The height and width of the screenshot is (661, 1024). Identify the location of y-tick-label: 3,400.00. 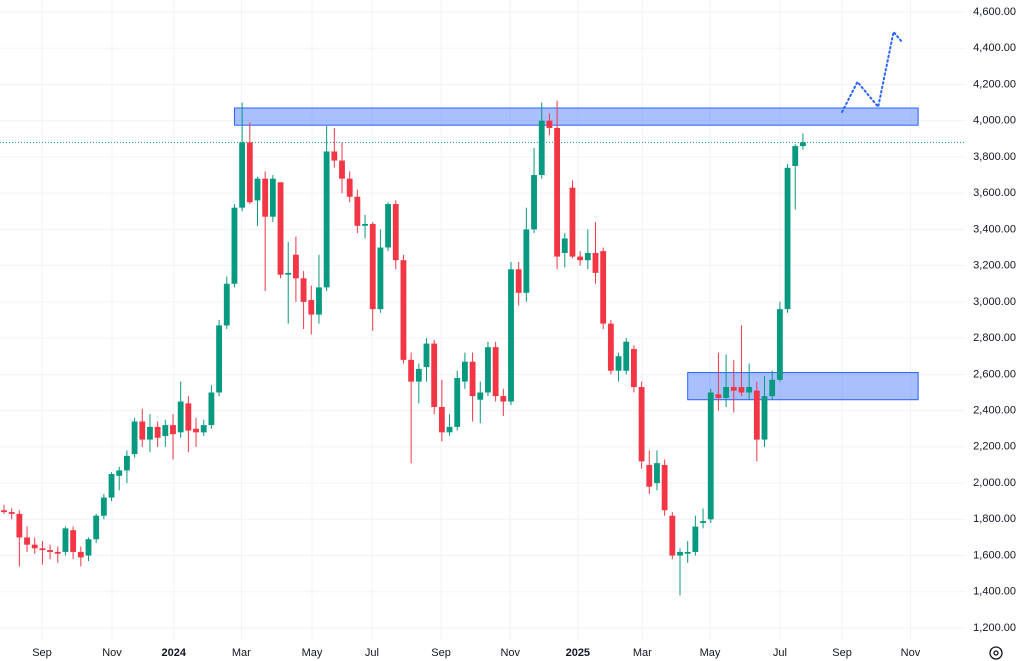
(994, 229).